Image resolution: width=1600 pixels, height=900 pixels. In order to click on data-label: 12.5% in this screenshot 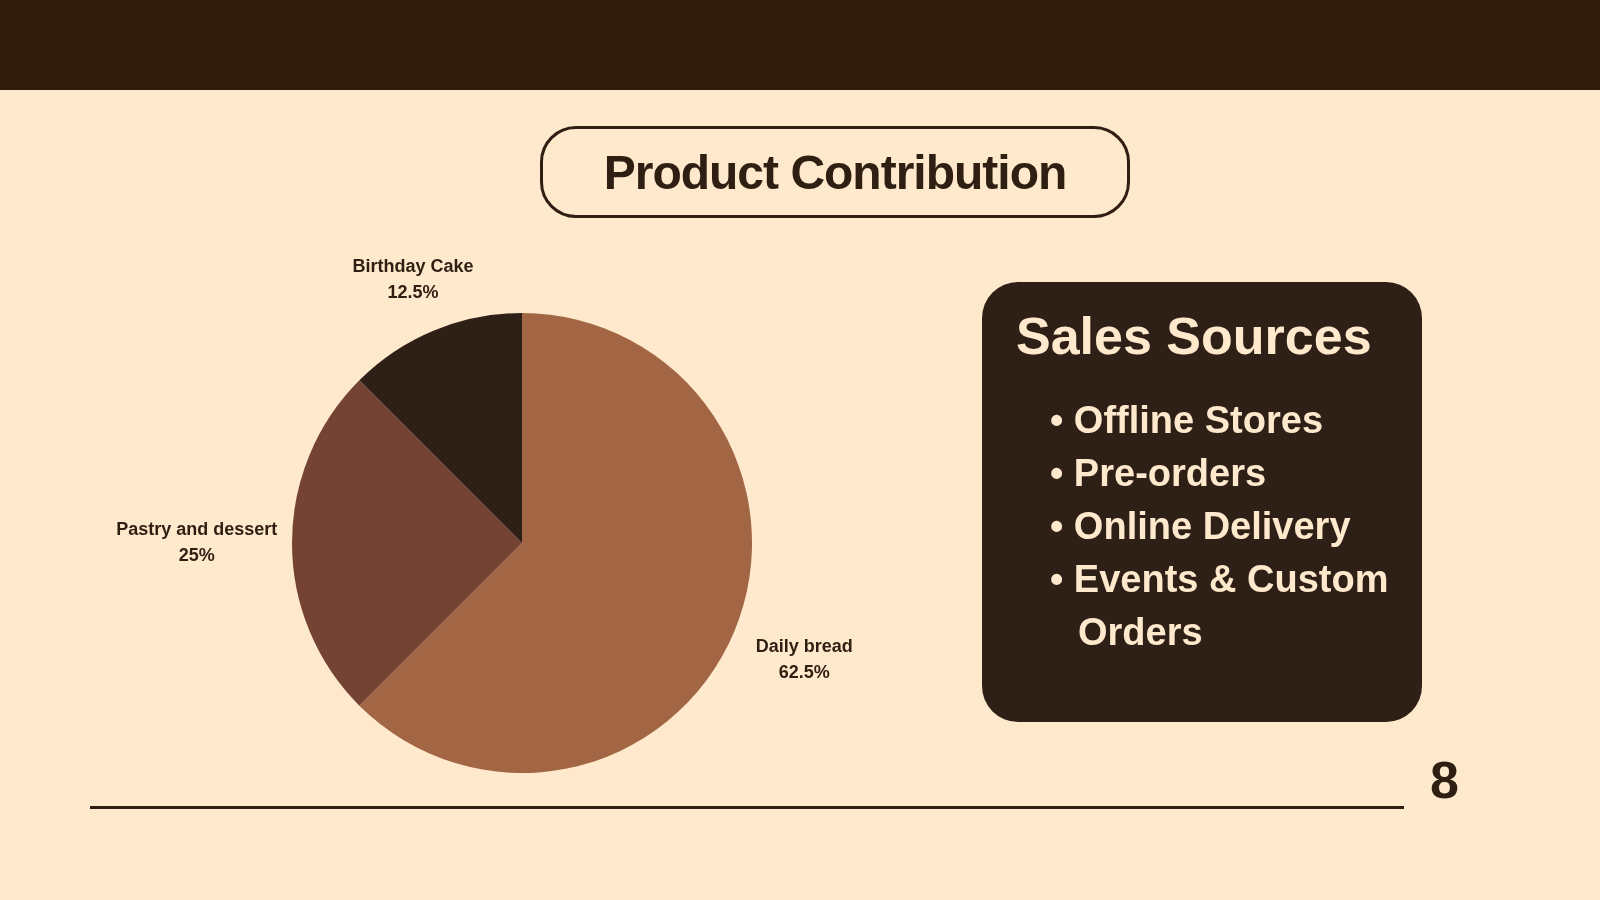, I will do `click(413, 291)`.